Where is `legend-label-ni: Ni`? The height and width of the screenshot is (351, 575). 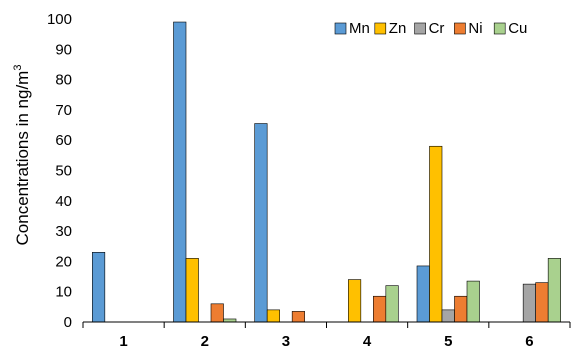
legend-label-ni: Ni is located at coordinates (475, 28).